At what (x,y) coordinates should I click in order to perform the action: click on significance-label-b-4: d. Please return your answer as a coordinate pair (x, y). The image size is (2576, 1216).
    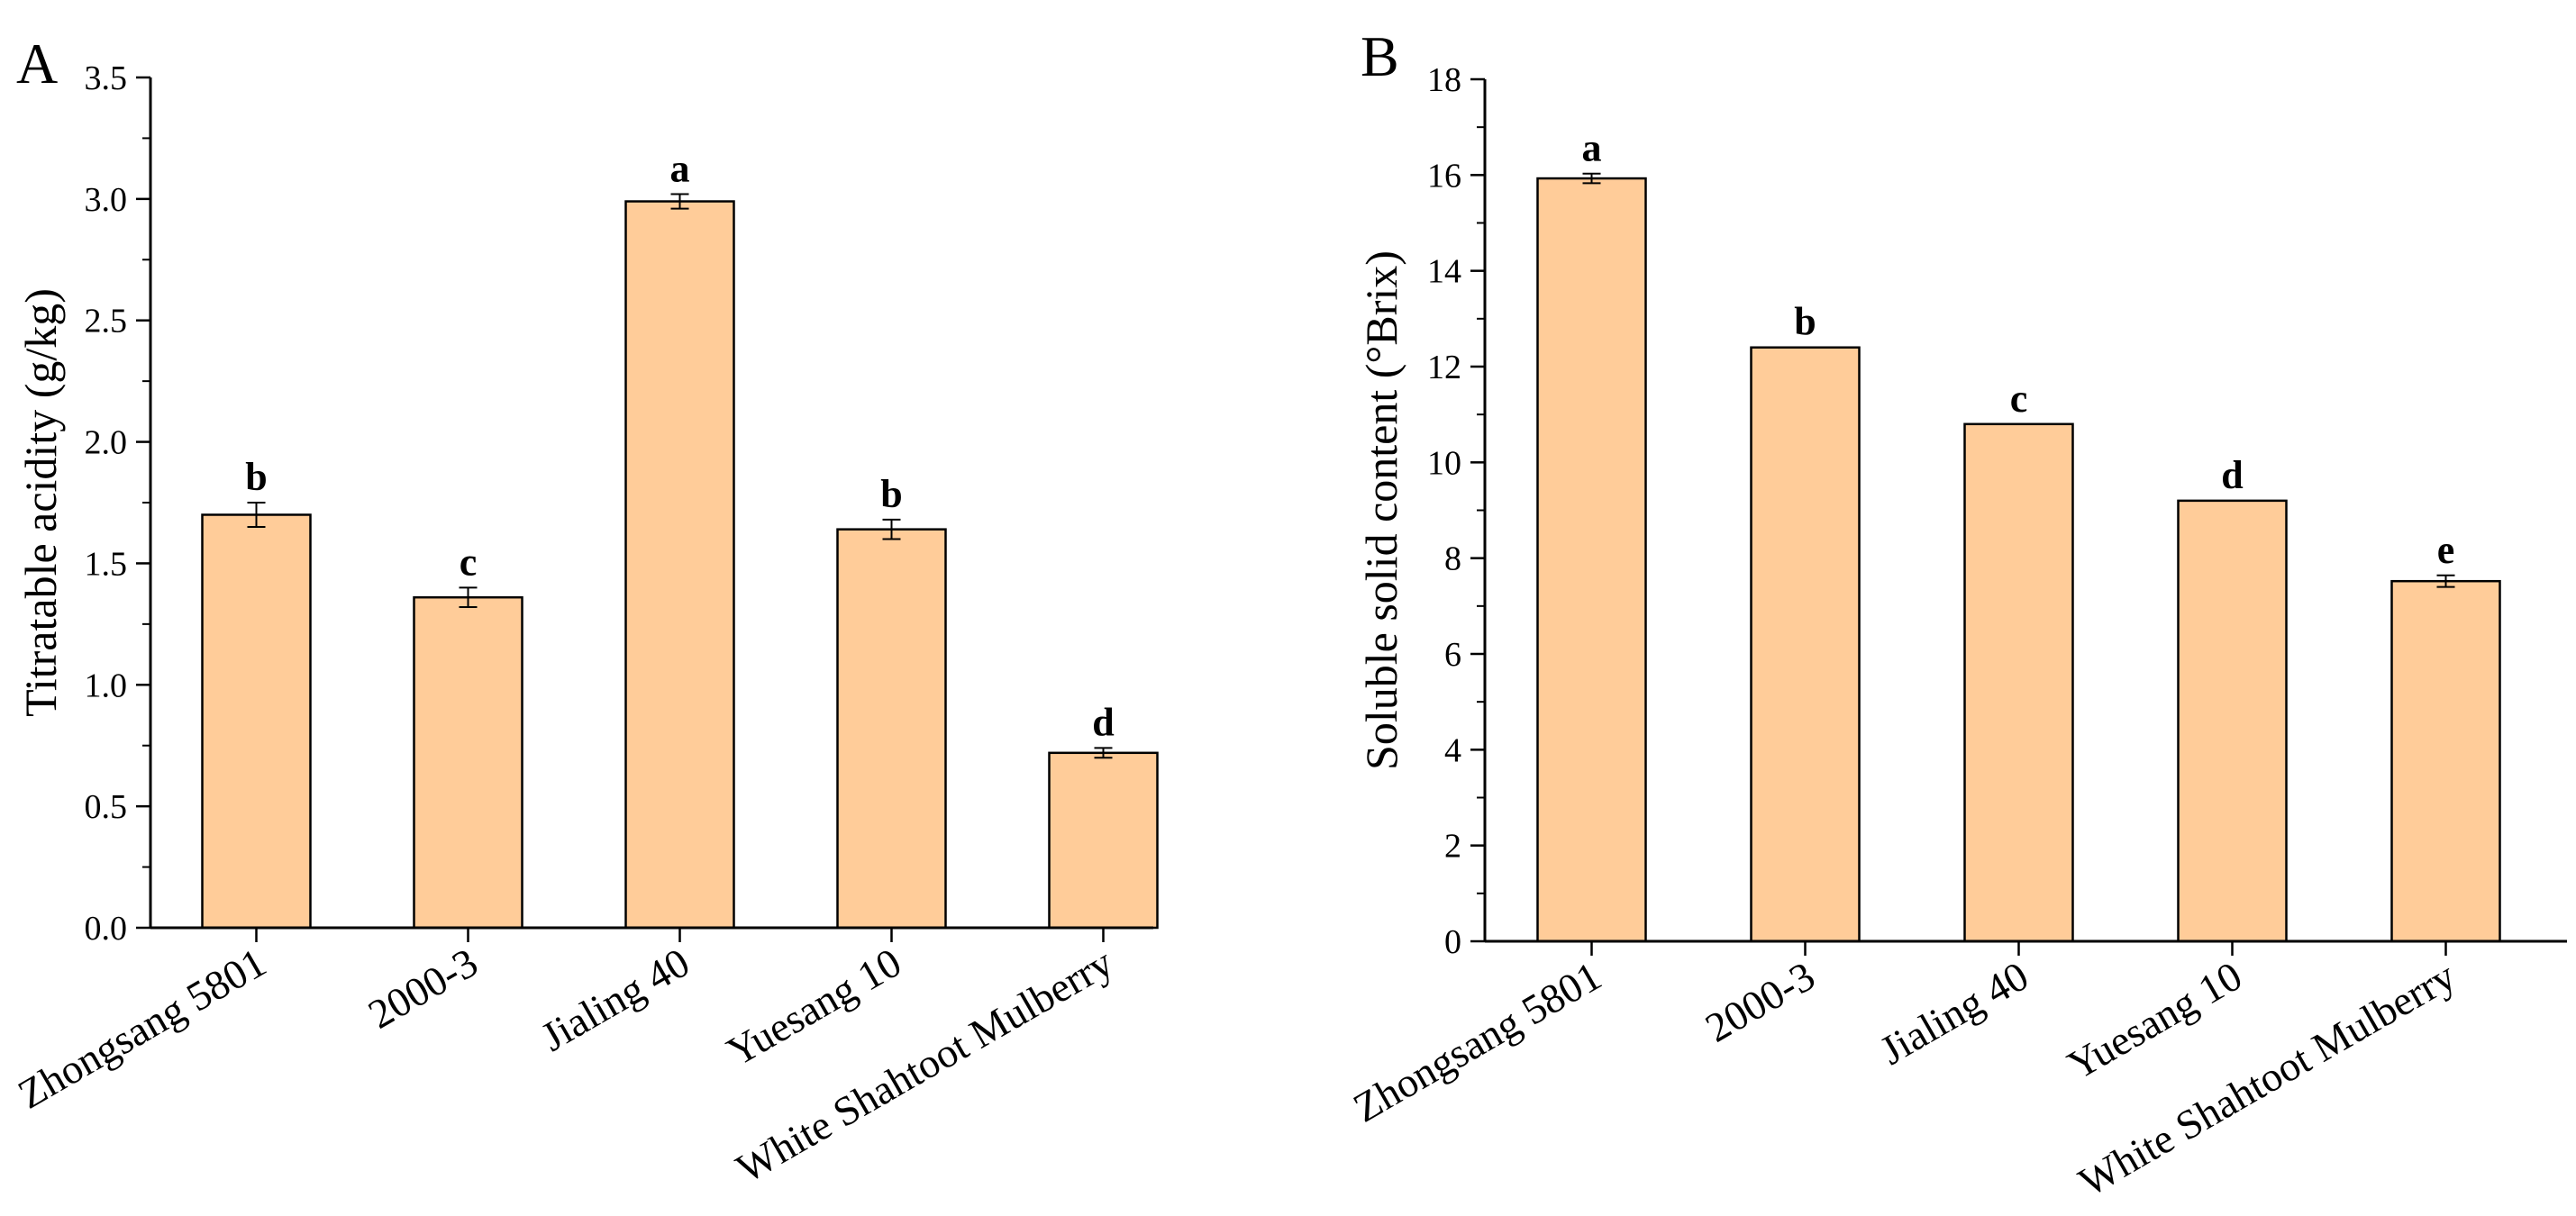
    Looking at the image, I should click on (2232, 475).